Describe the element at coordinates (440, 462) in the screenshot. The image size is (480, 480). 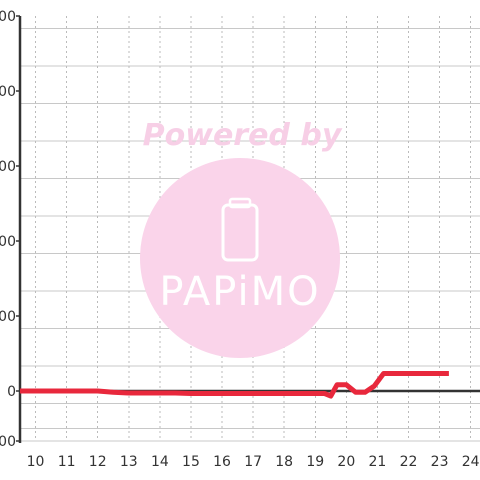
I see `x-tick-label: 23` at that location.